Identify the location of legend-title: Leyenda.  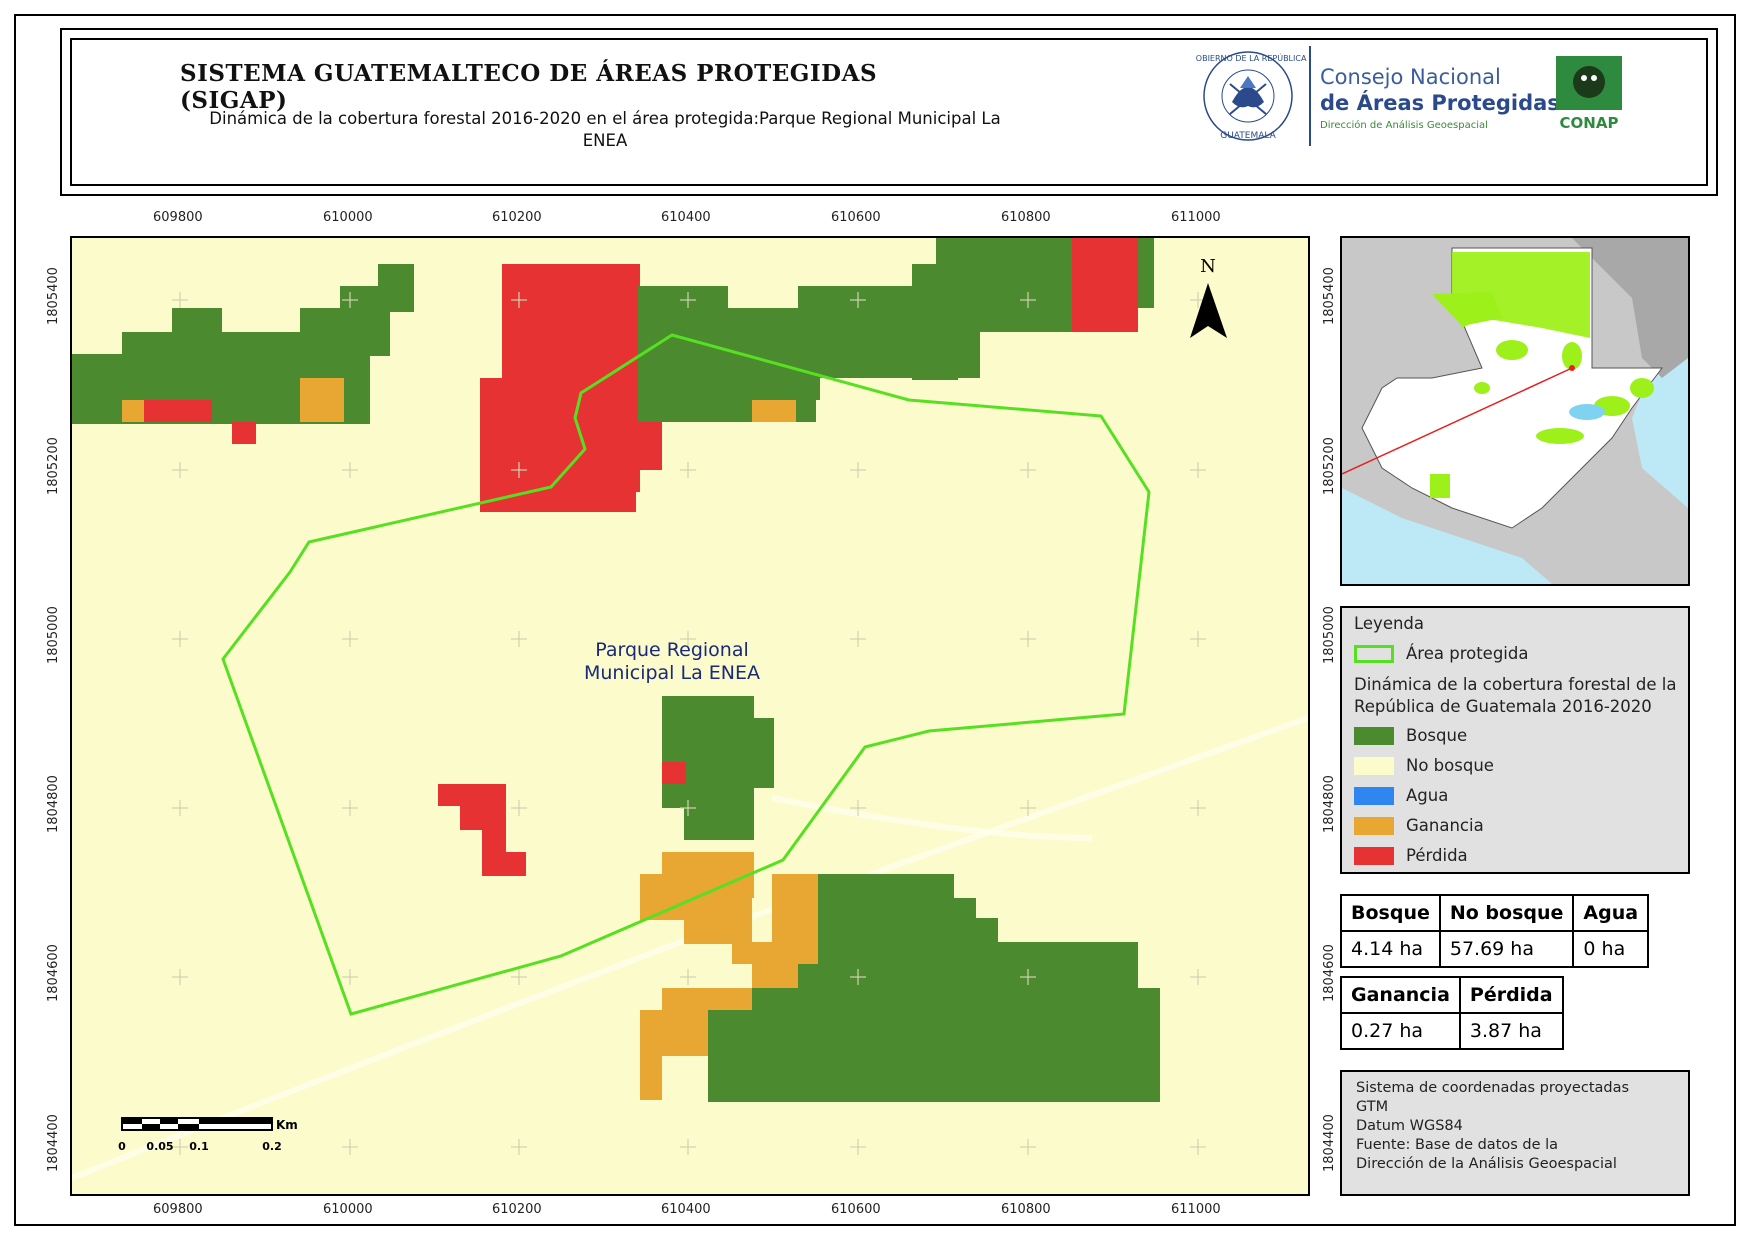
(1389, 623).